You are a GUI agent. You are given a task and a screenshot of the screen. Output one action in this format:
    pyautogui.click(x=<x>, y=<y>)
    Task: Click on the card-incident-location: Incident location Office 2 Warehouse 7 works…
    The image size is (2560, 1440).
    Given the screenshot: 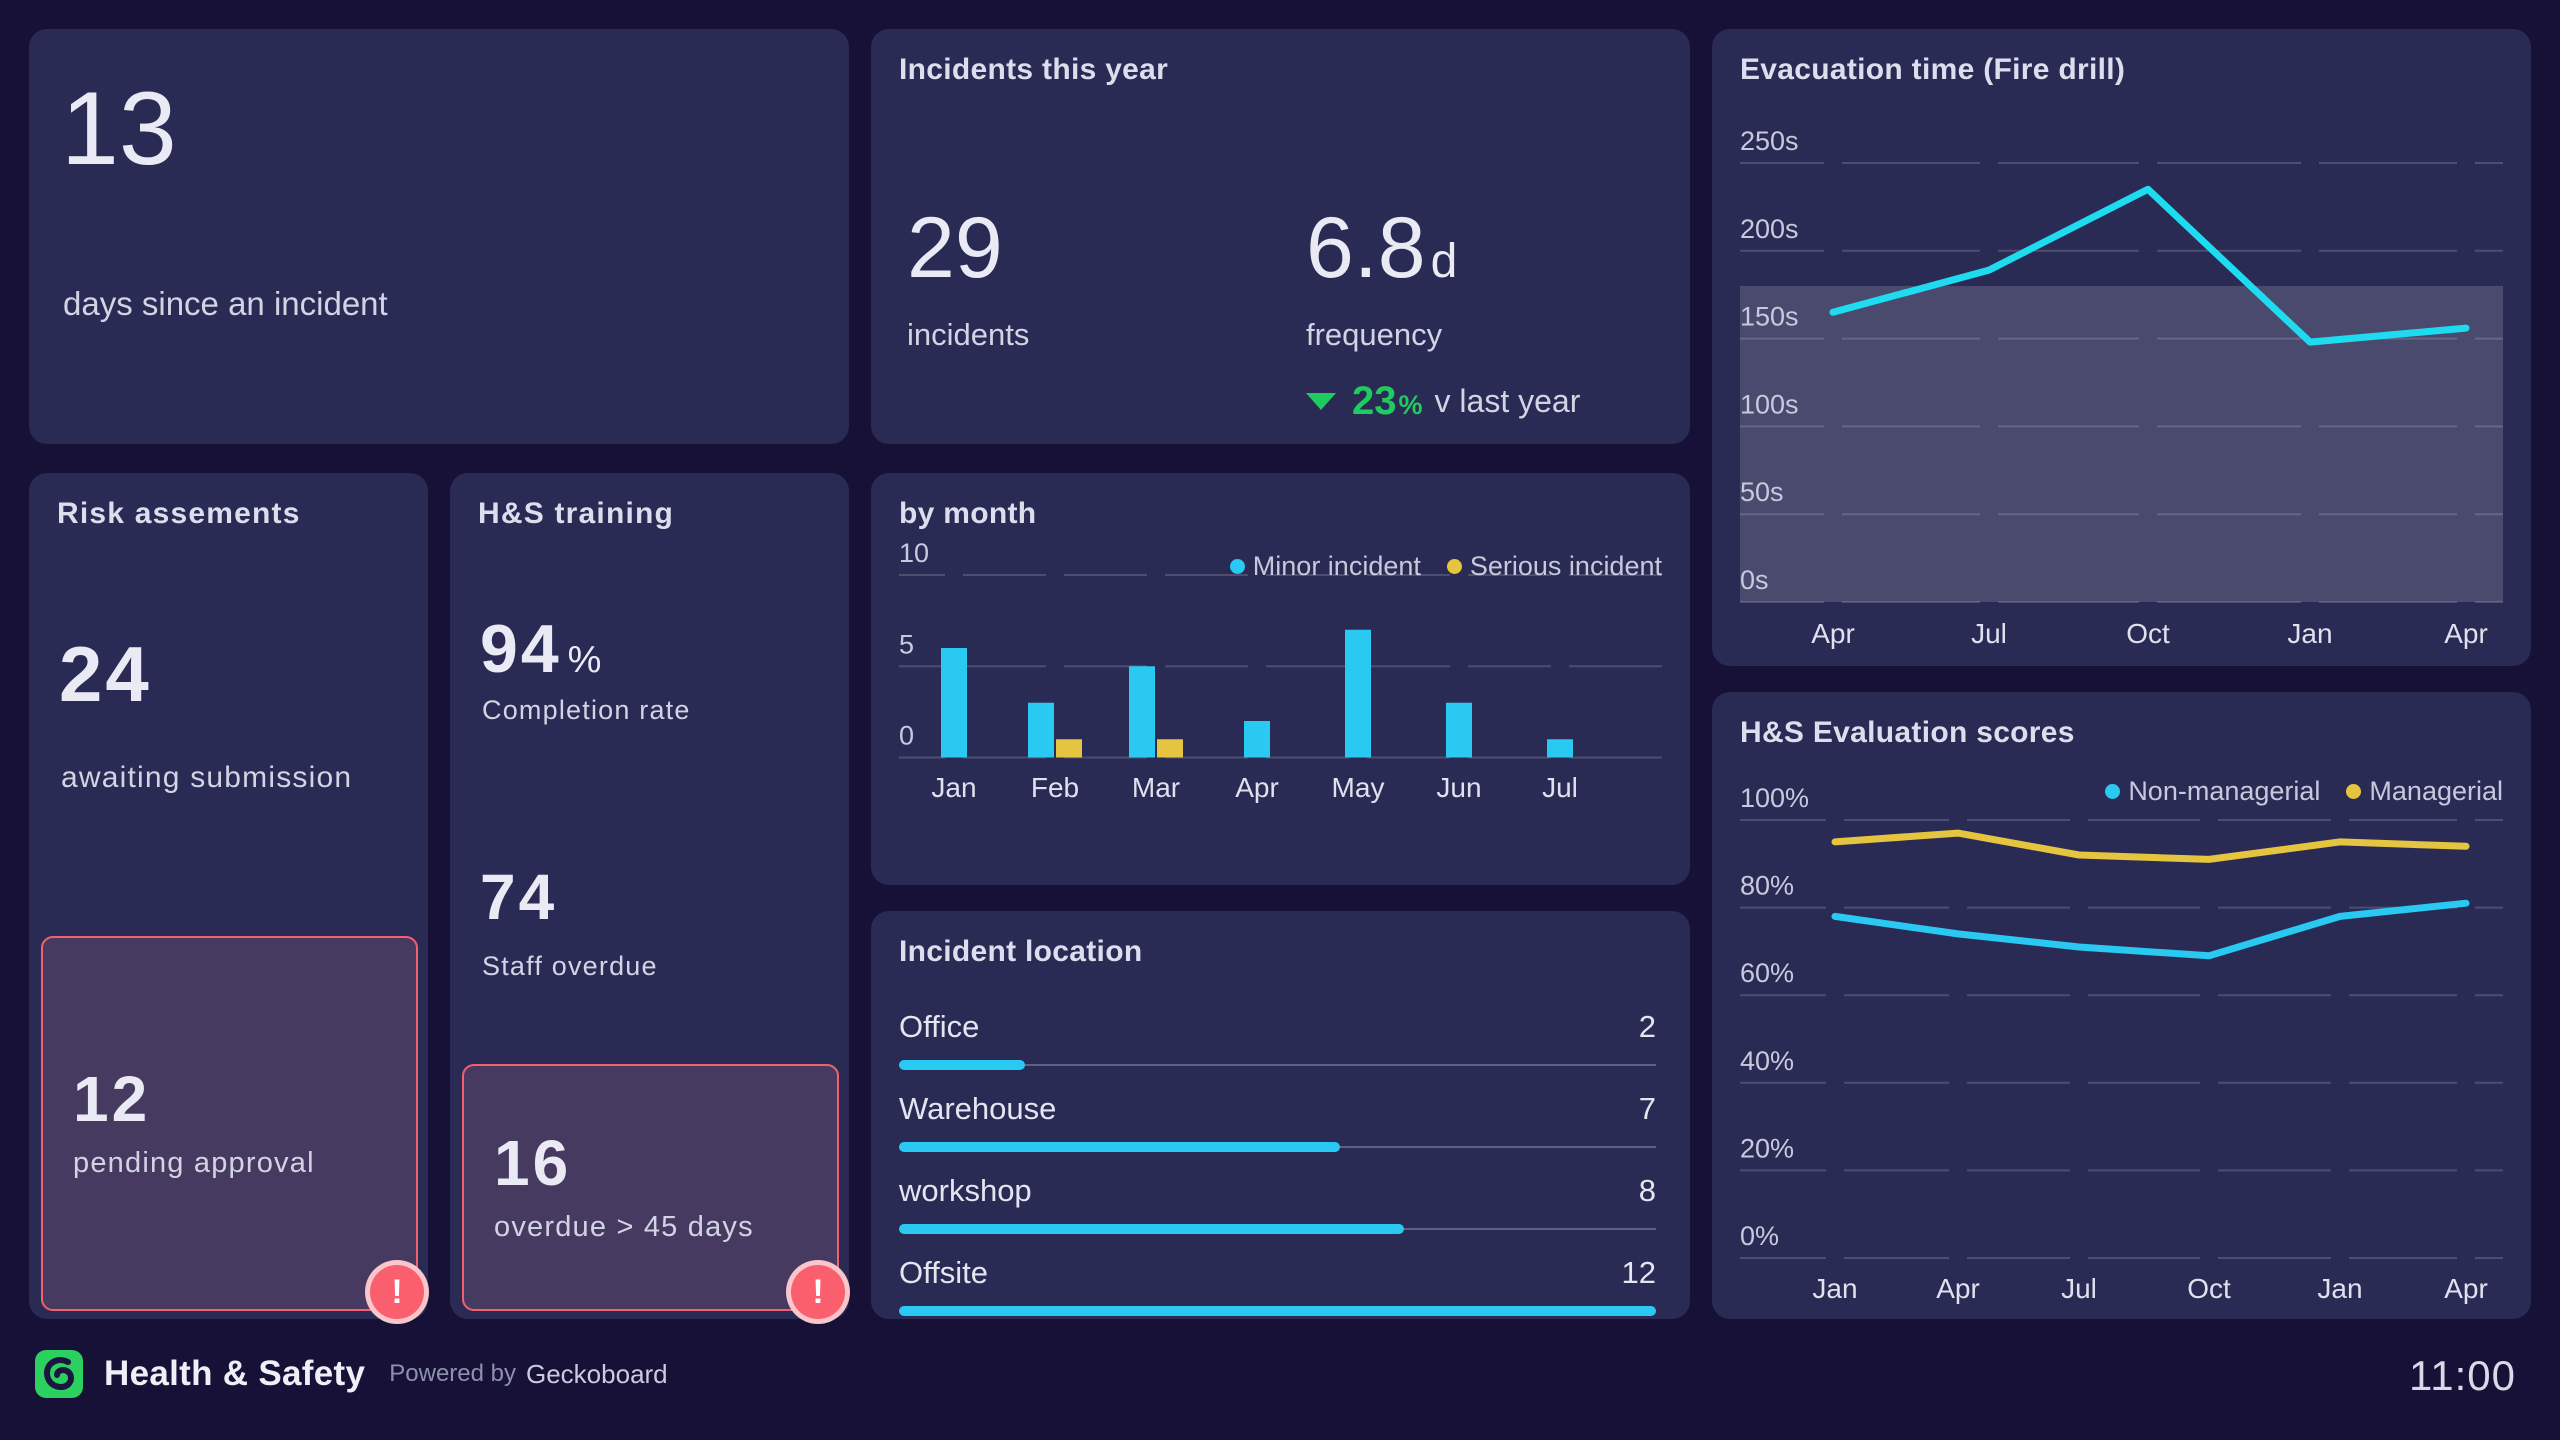 What is the action you would take?
    pyautogui.click(x=1280, y=1115)
    